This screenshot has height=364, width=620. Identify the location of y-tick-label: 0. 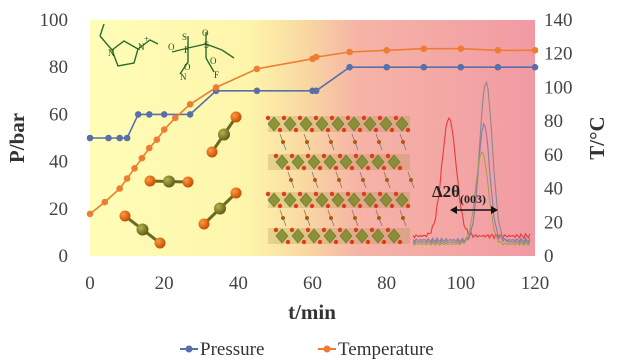
(64, 256).